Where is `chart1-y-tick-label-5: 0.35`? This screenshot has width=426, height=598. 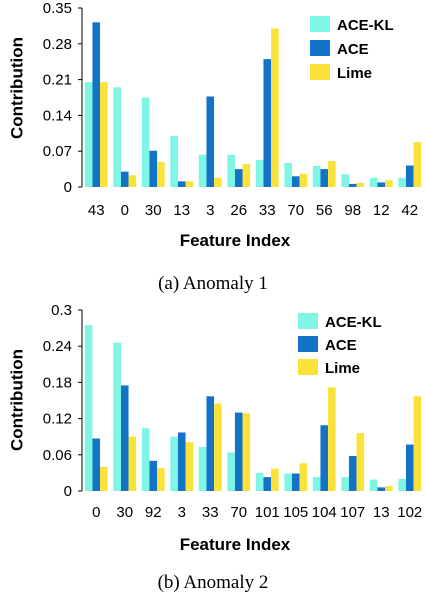 chart1-y-tick-label-5: 0.35 is located at coordinates (57, 8).